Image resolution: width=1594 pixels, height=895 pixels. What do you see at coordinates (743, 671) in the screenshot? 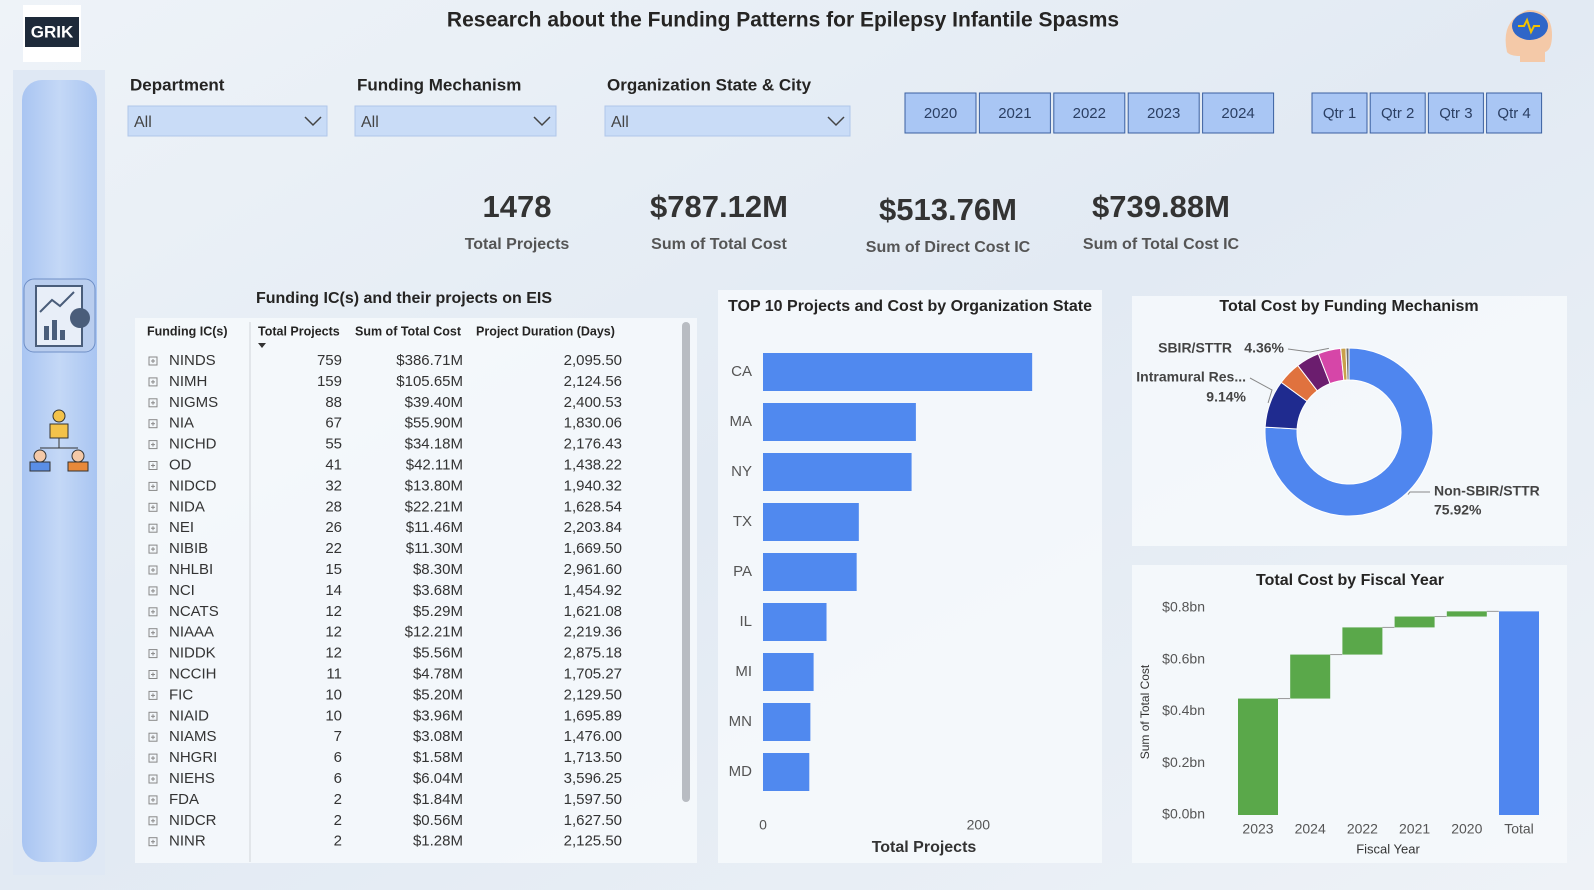
I see `y-tick-label: MI` at bounding box center [743, 671].